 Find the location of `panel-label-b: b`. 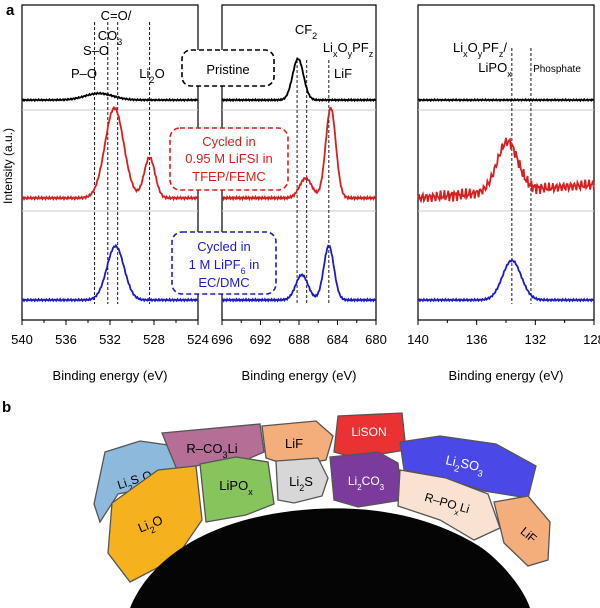

panel-label-b: b is located at coordinates (6, 407).